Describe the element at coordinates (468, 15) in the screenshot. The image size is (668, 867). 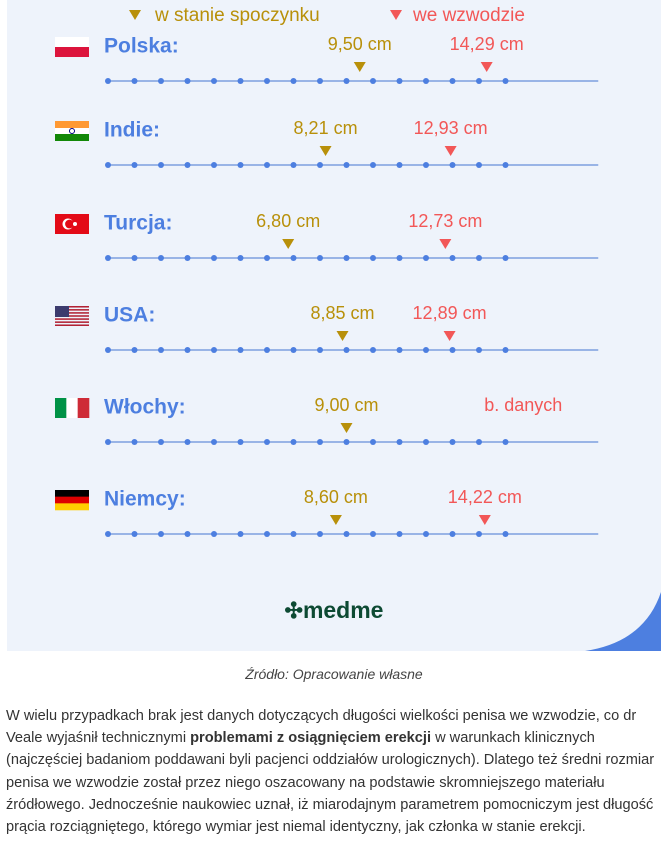
I see `legend-label: we wzwodzie` at that location.